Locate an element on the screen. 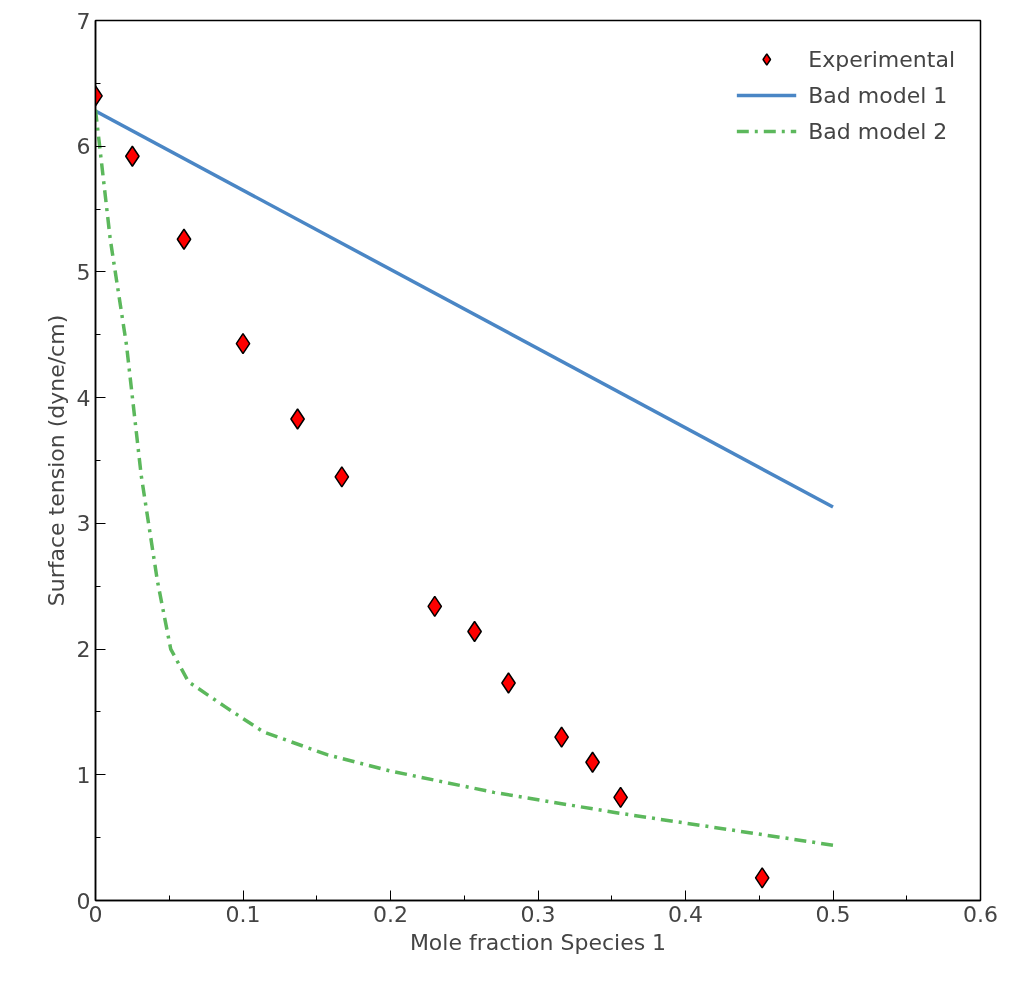  y-tick-label: 1 is located at coordinates (83, 775).